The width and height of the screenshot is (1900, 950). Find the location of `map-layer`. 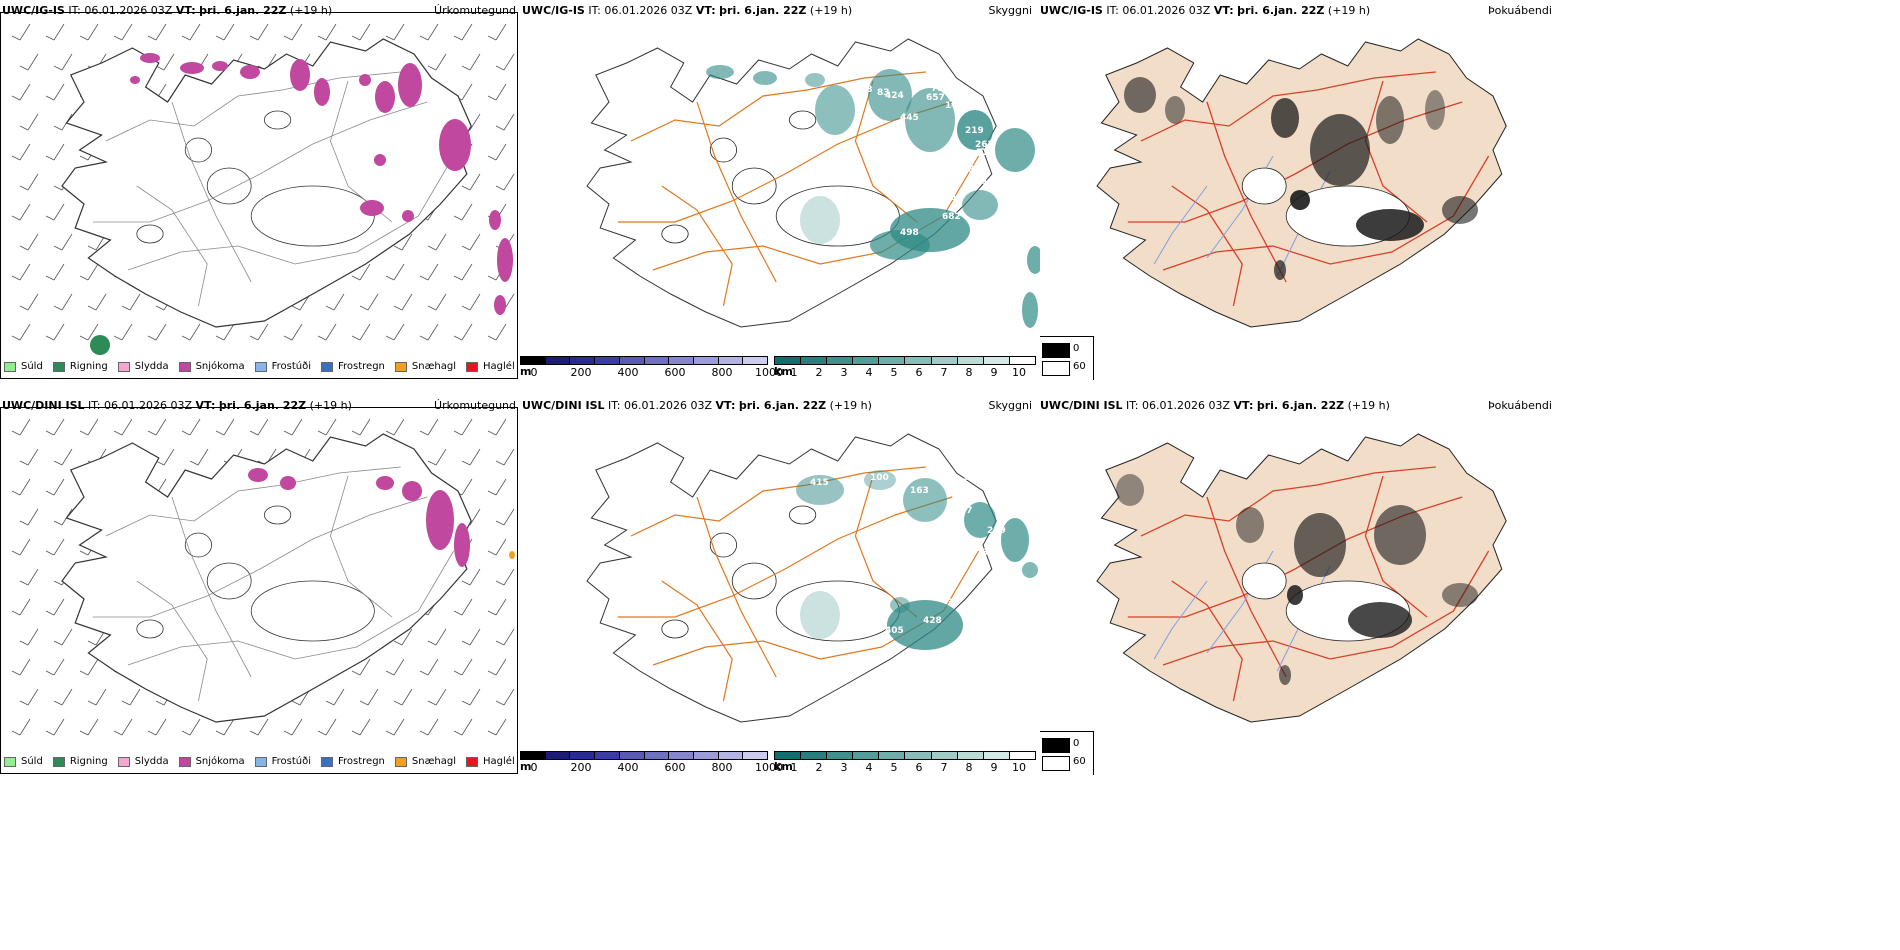

map-layer is located at coordinates (263, 189).